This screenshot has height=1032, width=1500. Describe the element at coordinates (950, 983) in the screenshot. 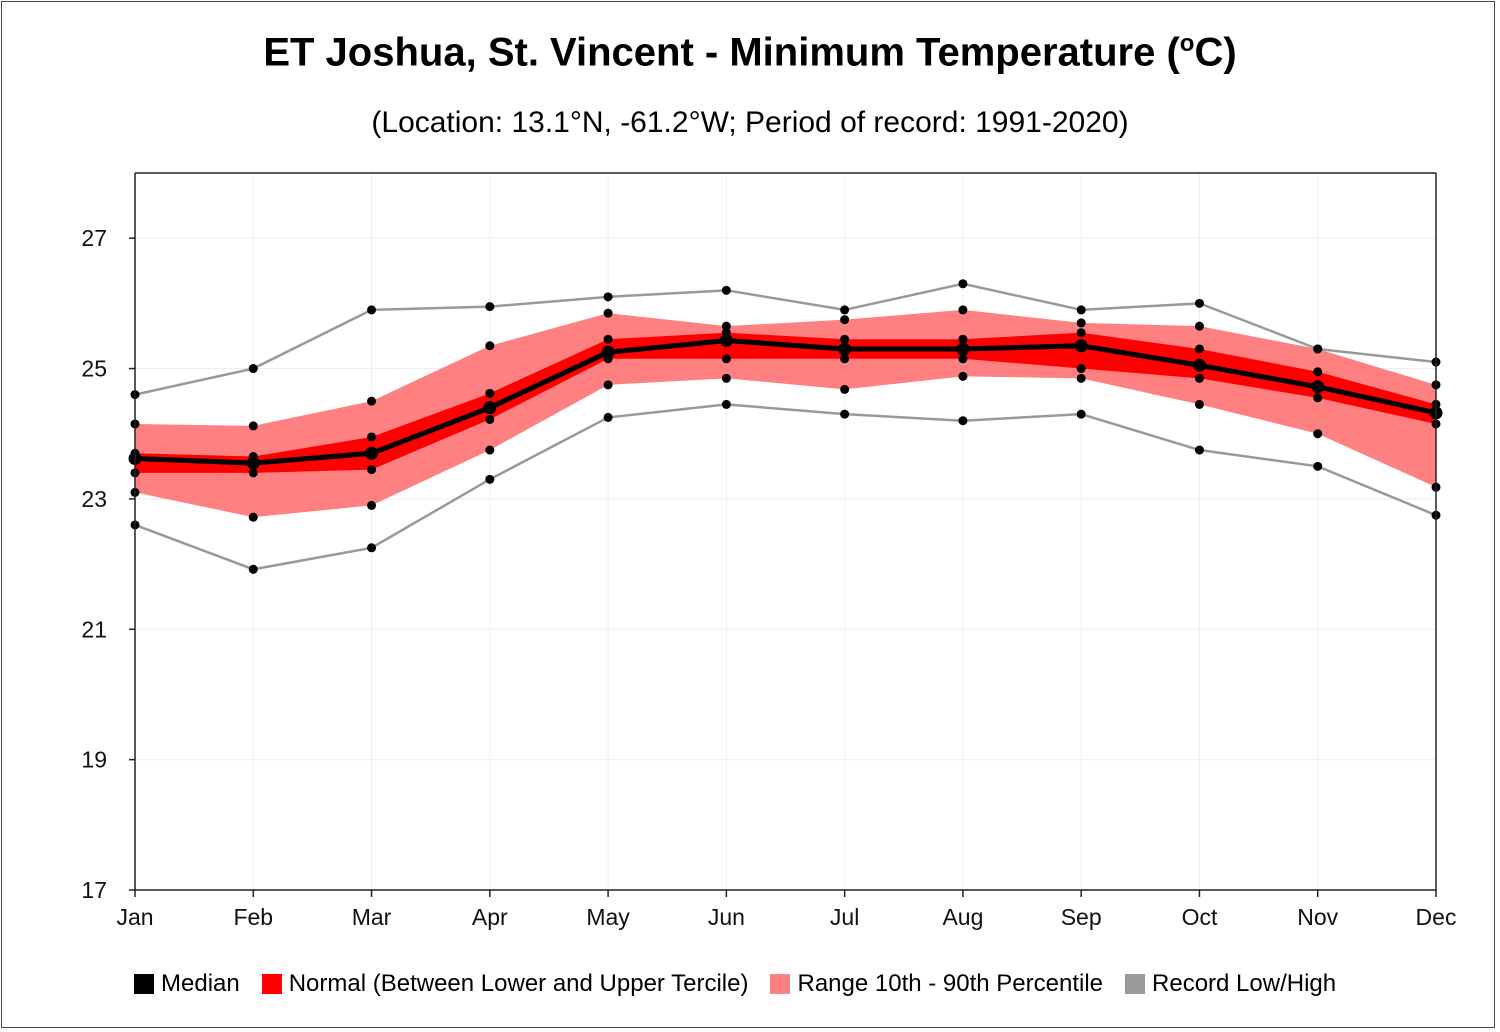

I see `legend-label: Range 10th - 90th Percentile` at that location.